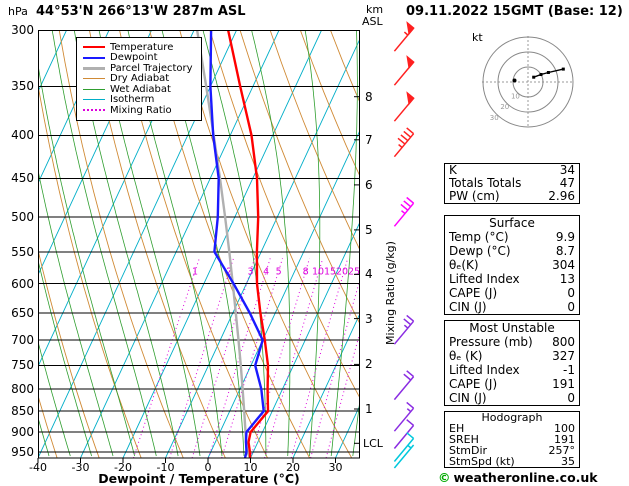 This screenshot has height=486, width=629. I want to click on wind-barbs, so click(404, 245).